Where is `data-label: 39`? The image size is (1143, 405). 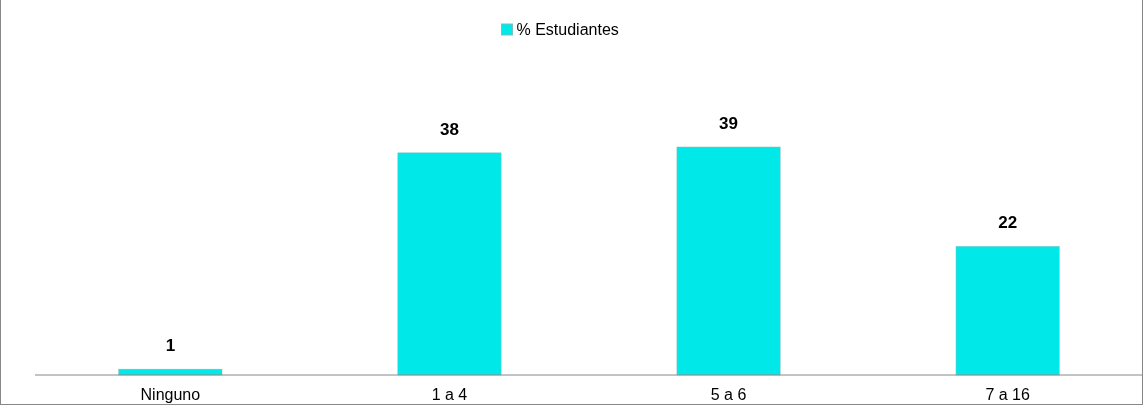 data-label: 39 is located at coordinates (729, 123).